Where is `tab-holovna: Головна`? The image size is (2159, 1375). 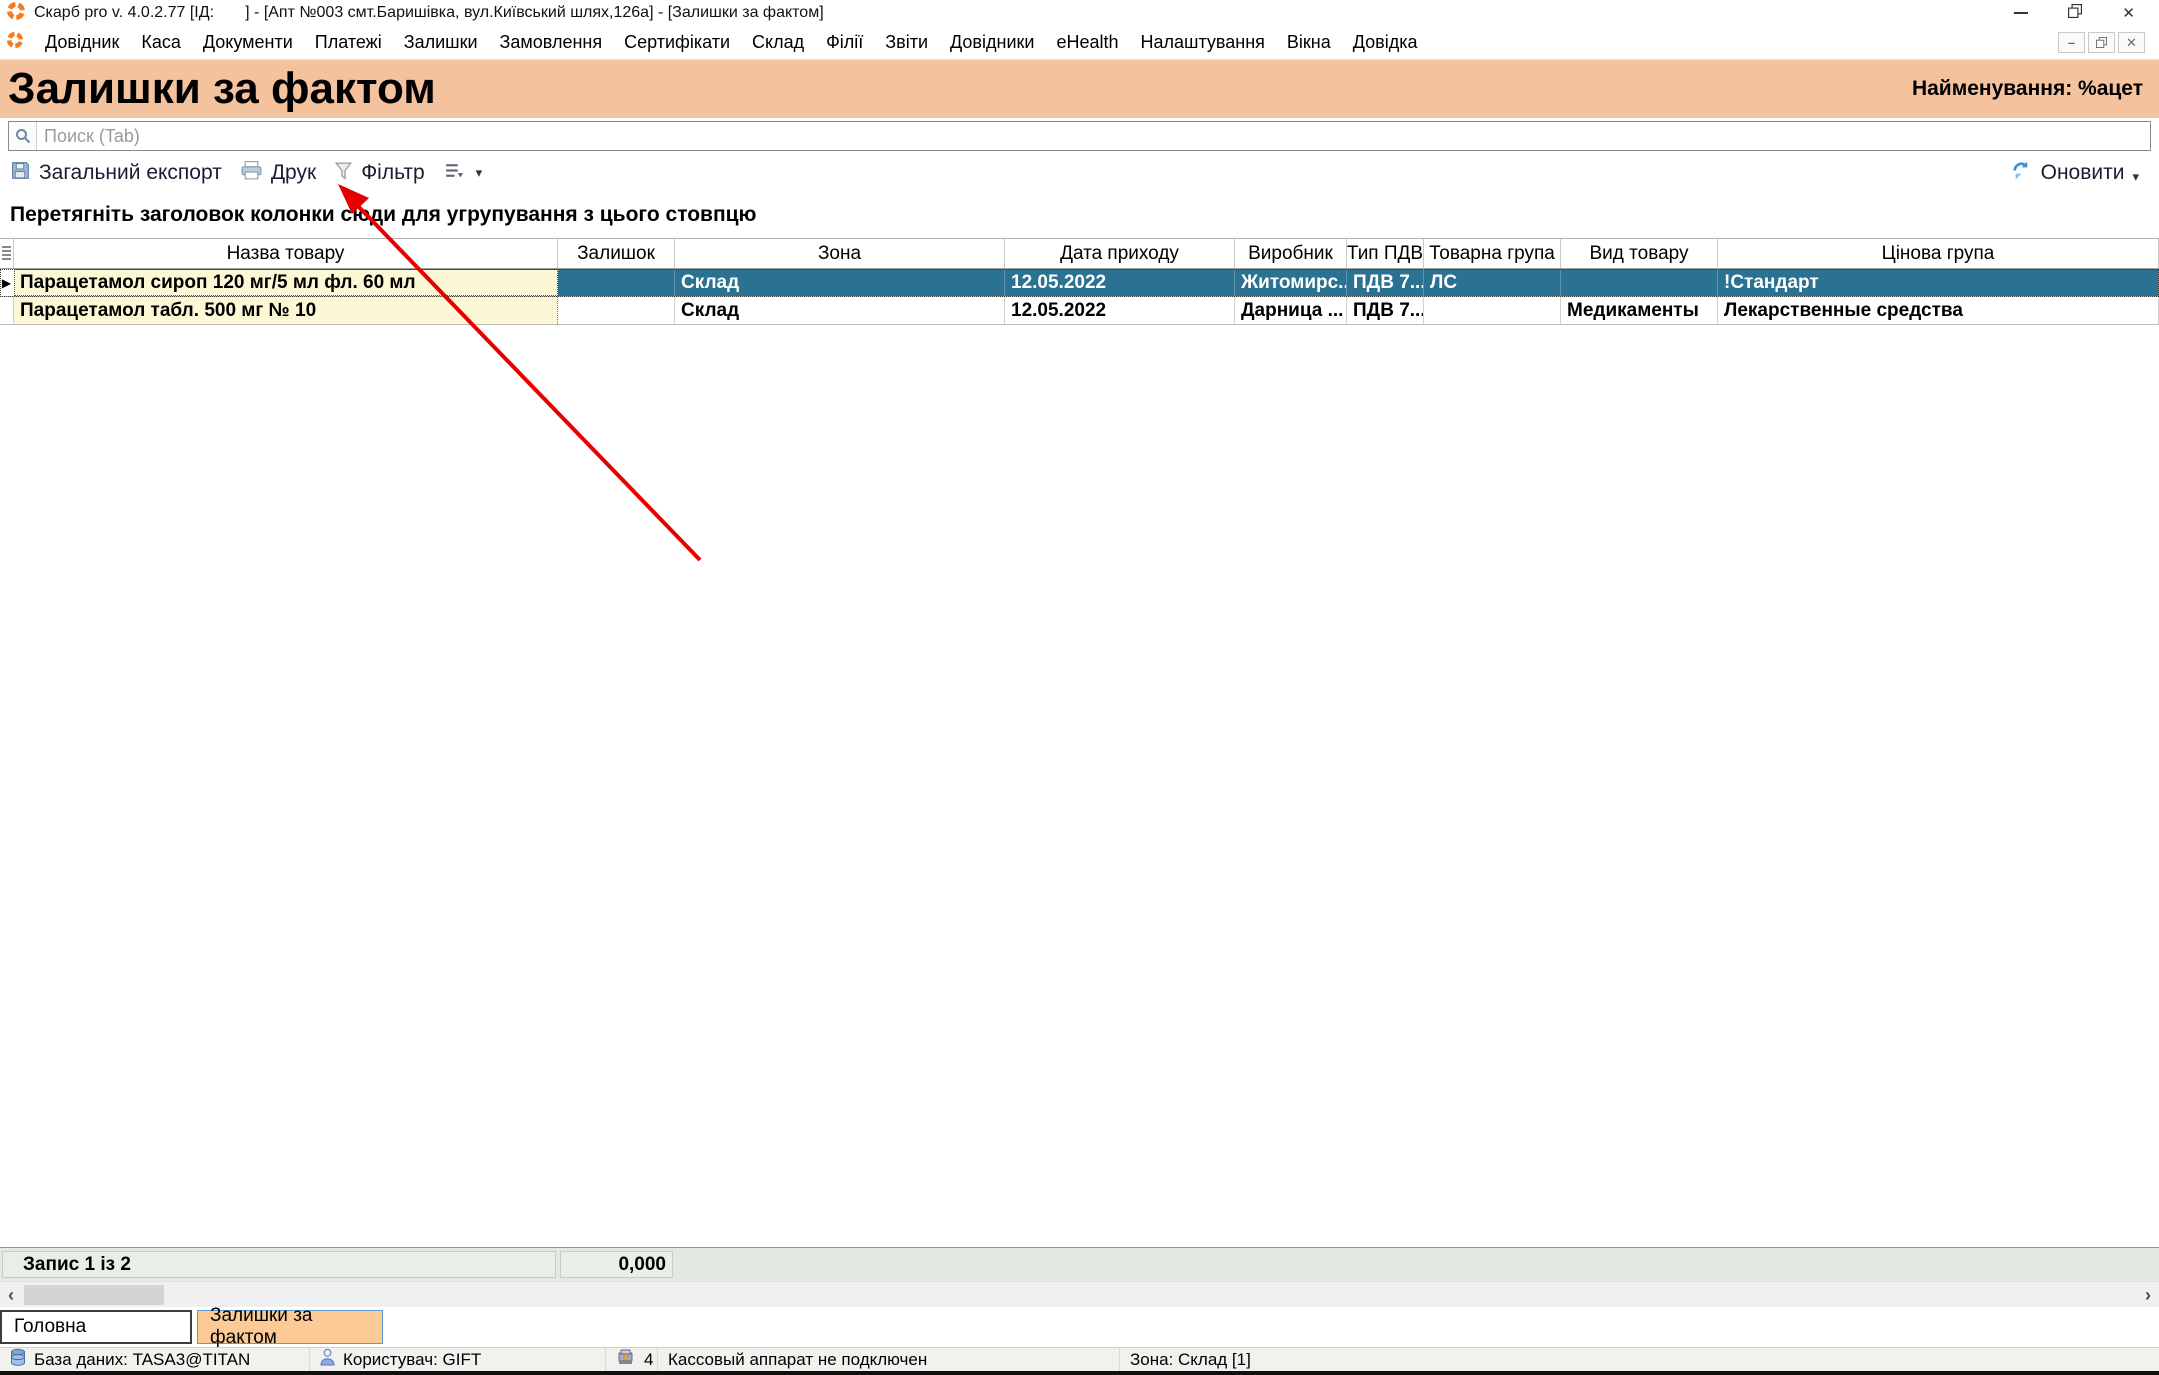
tab-holovna: Головна is located at coordinates (96, 1327).